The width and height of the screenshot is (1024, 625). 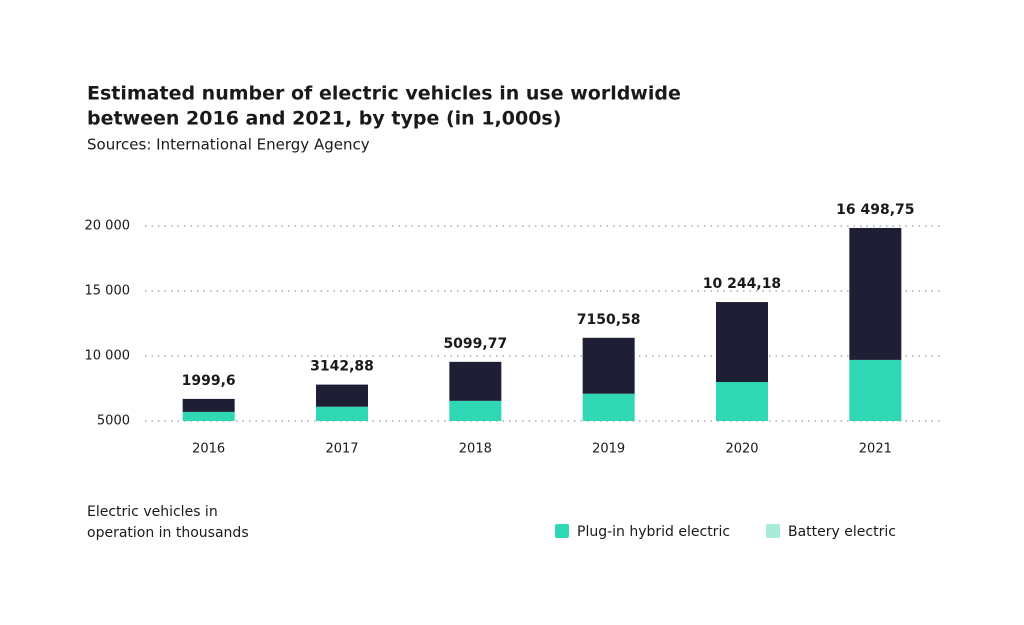 What do you see at coordinates (609, 320) in the screenshot?
I see `total-label: 7150,58` at bounding box center [609, 320].